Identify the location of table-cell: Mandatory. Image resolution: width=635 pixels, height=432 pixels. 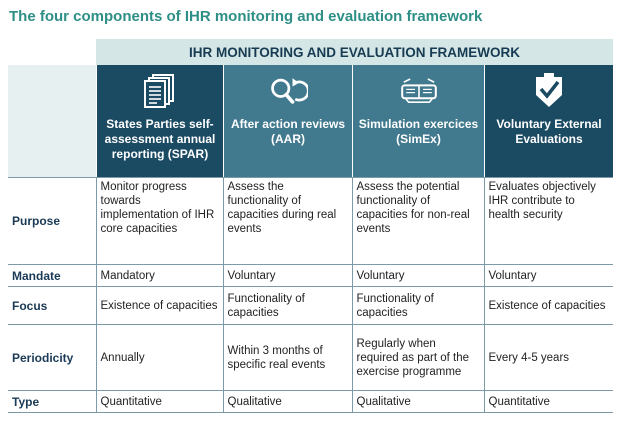
(159, 275).